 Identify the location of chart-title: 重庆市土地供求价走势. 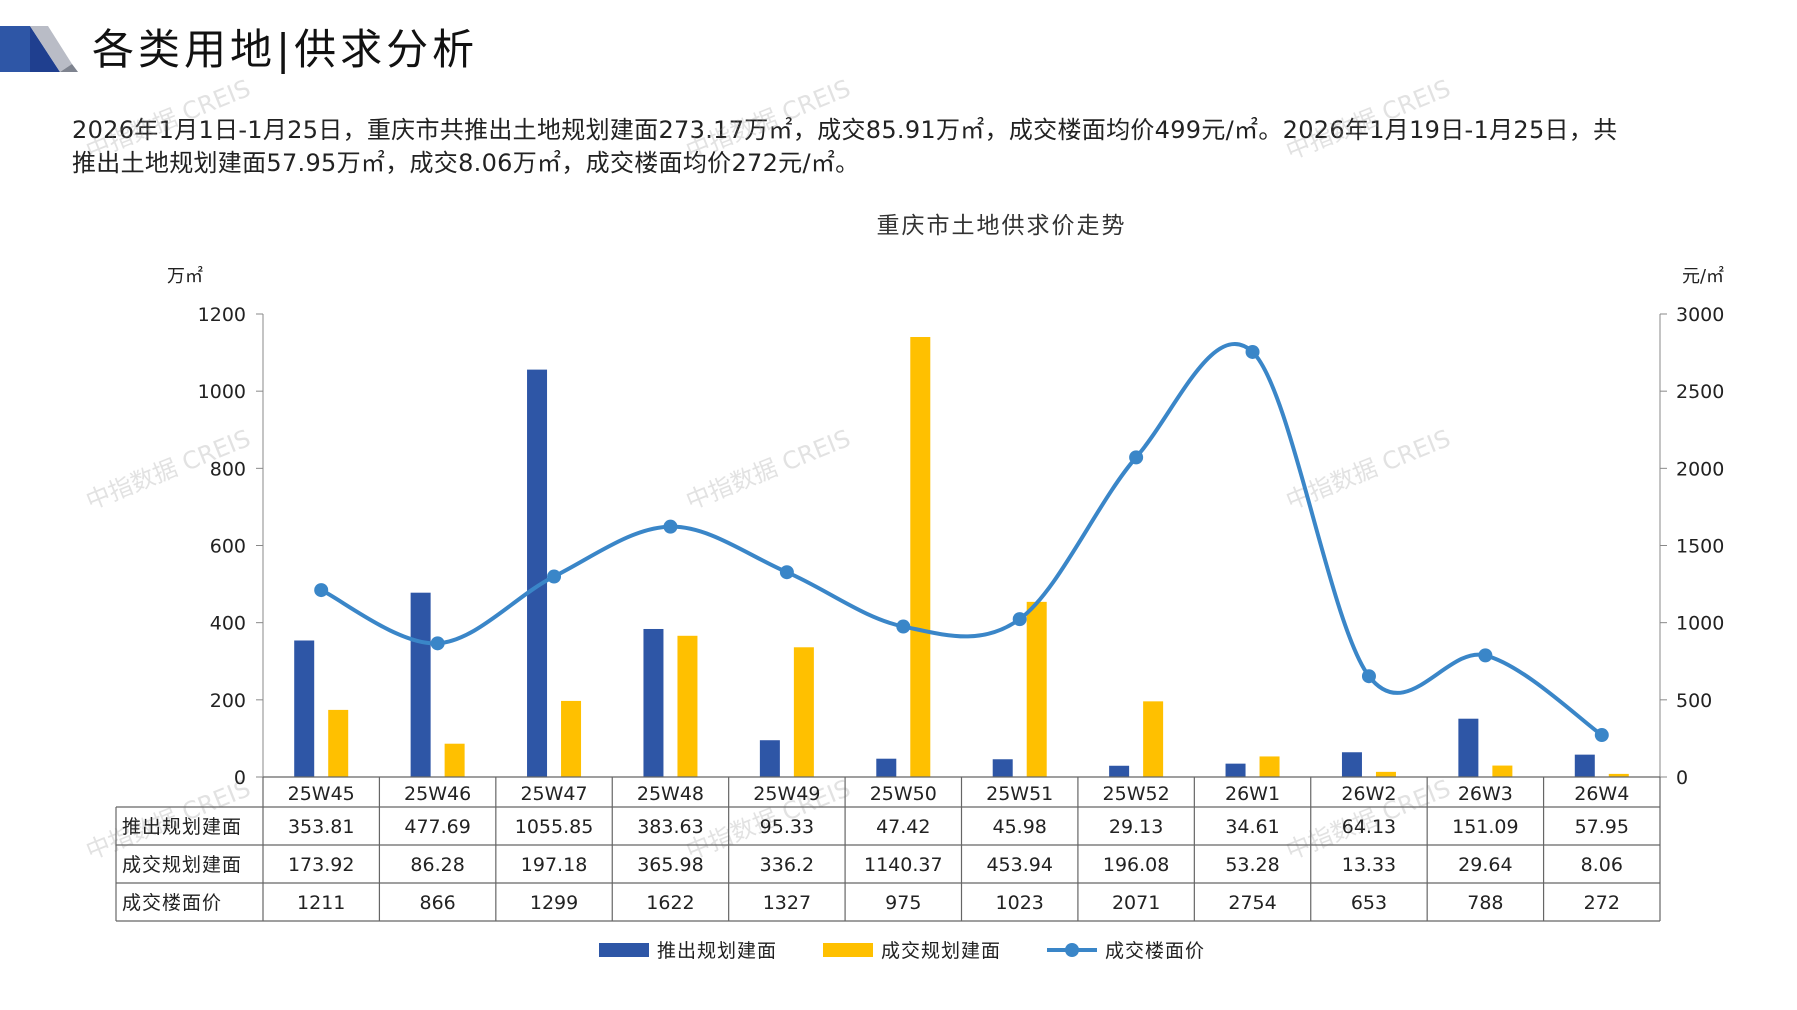
(1002, 226).